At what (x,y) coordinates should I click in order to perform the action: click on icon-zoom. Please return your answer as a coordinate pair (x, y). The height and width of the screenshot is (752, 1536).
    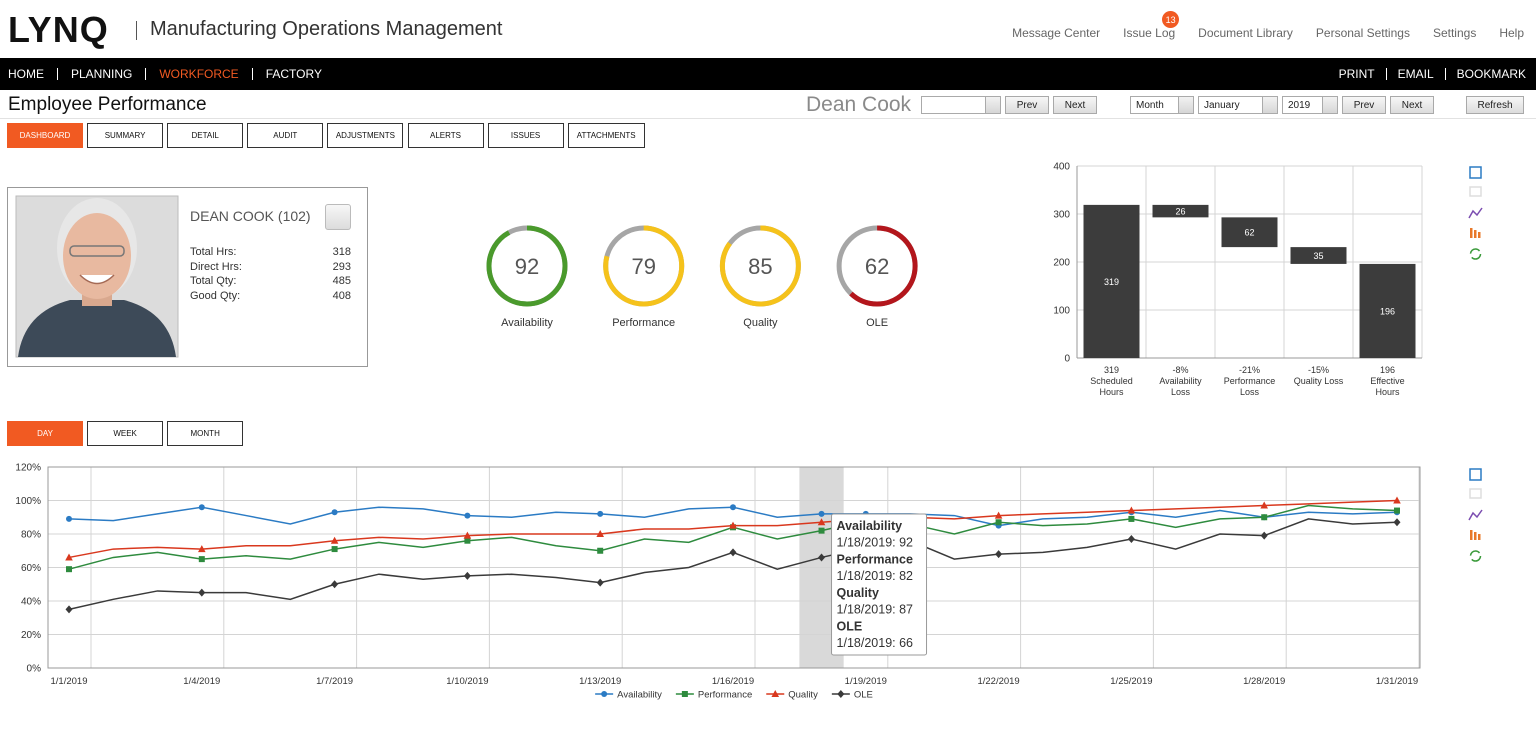
    Looking at the image, I should click on (1475, 191).